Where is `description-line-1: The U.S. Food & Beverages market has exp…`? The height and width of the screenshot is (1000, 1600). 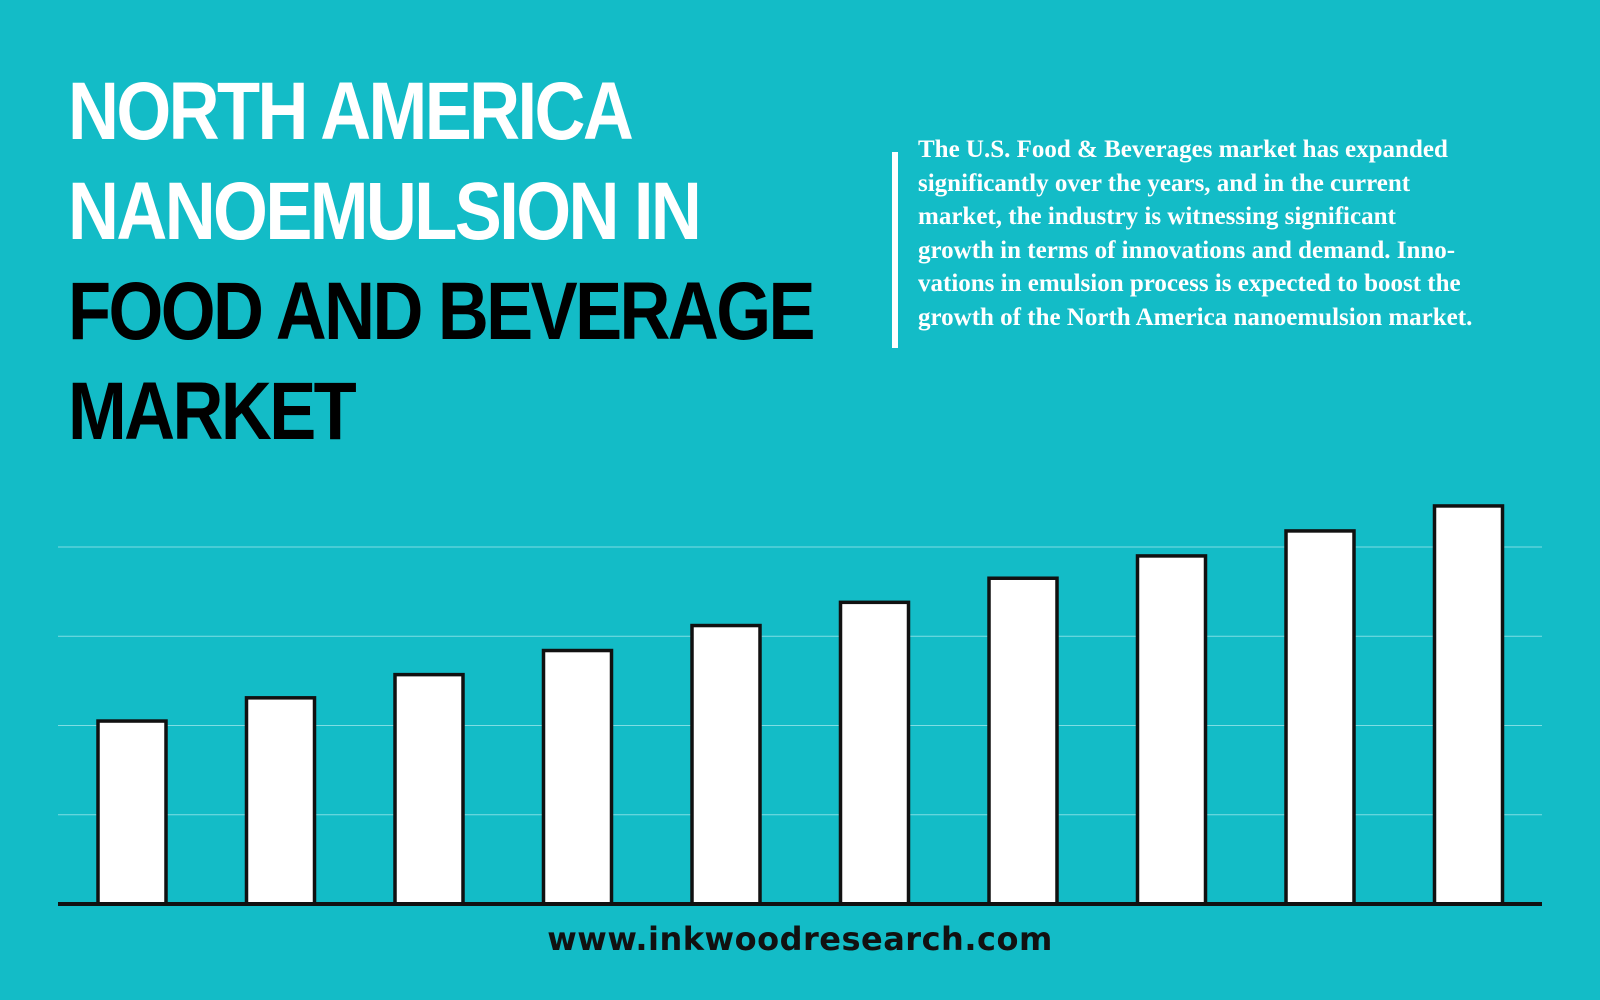
description-line-1: The U.S. Food & Beverages market has exp… is located at coordinates (1183, 149).